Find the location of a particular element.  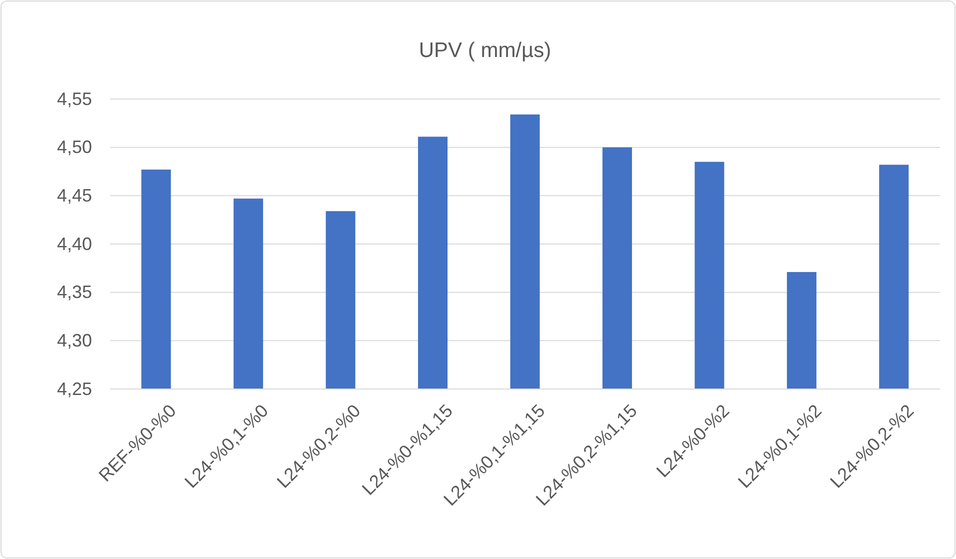

y-tick-label: 4,35 is located at coordinates (74, 292).